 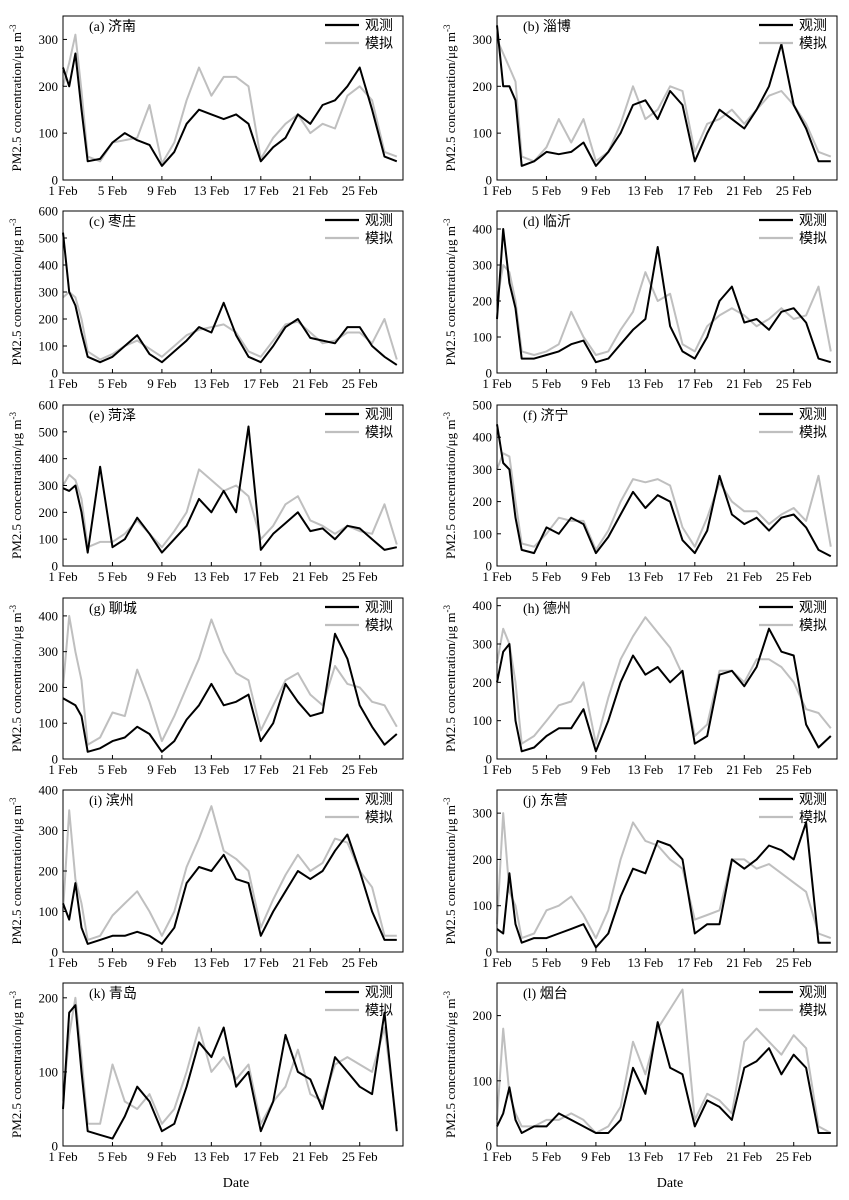 I want to click on x-axis-label-left: Date, so click(x=236, y=1183).